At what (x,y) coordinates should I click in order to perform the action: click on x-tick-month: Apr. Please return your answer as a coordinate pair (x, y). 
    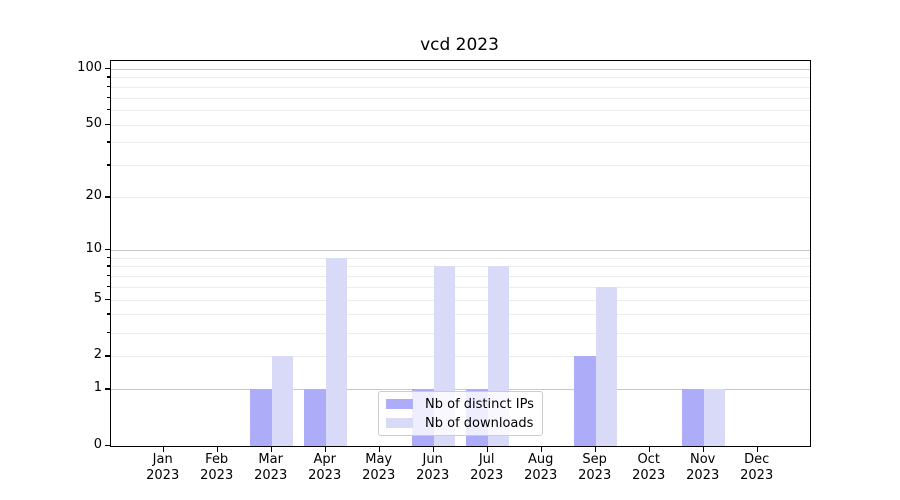
    Looking at the image, I should click on (324, 459).